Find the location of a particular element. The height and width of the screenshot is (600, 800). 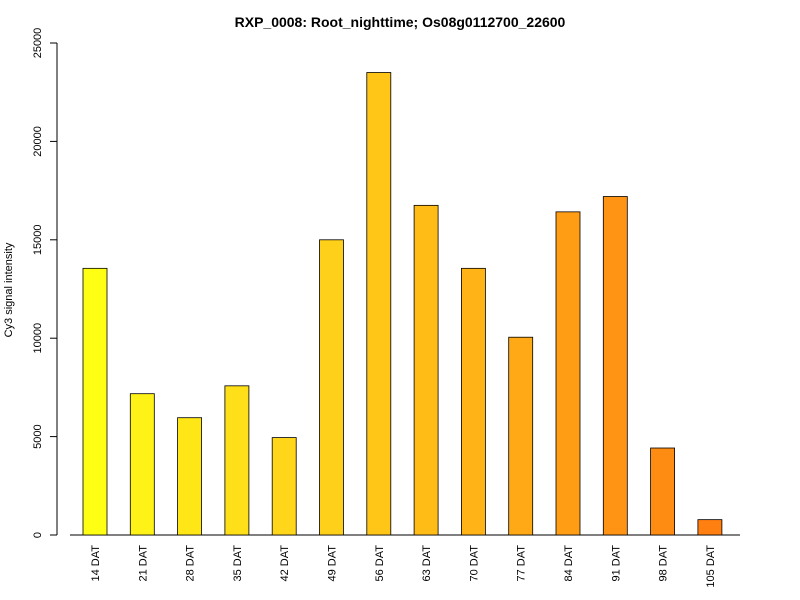

x-tick-label: 77 DAT is located at coordinates (522, 563).